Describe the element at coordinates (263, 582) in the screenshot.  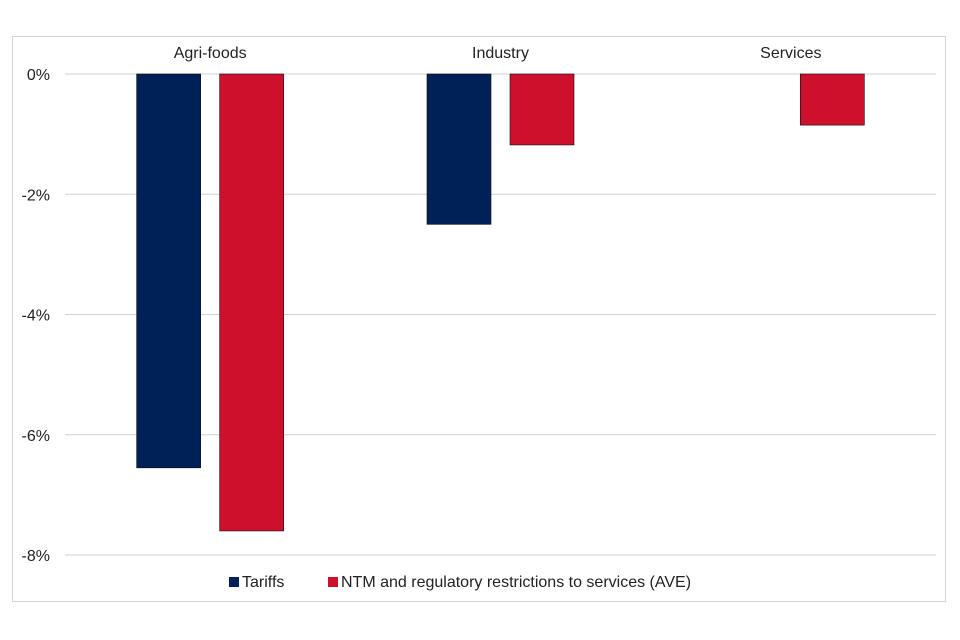
I see `legend-label: Tariffs` at that location.